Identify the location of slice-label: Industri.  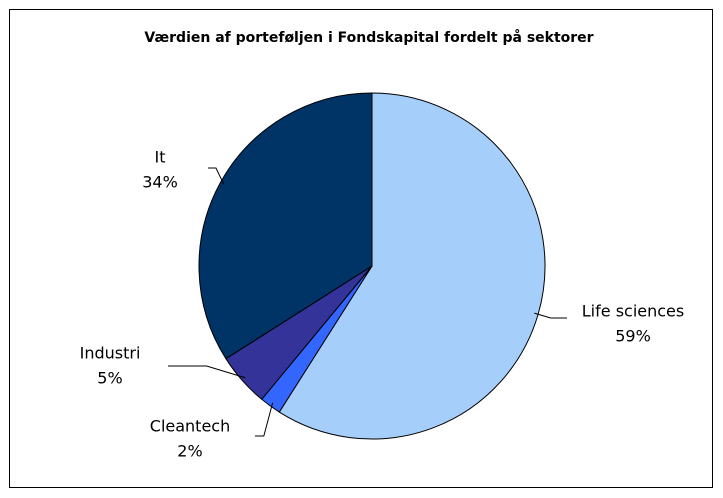
(110, 353).